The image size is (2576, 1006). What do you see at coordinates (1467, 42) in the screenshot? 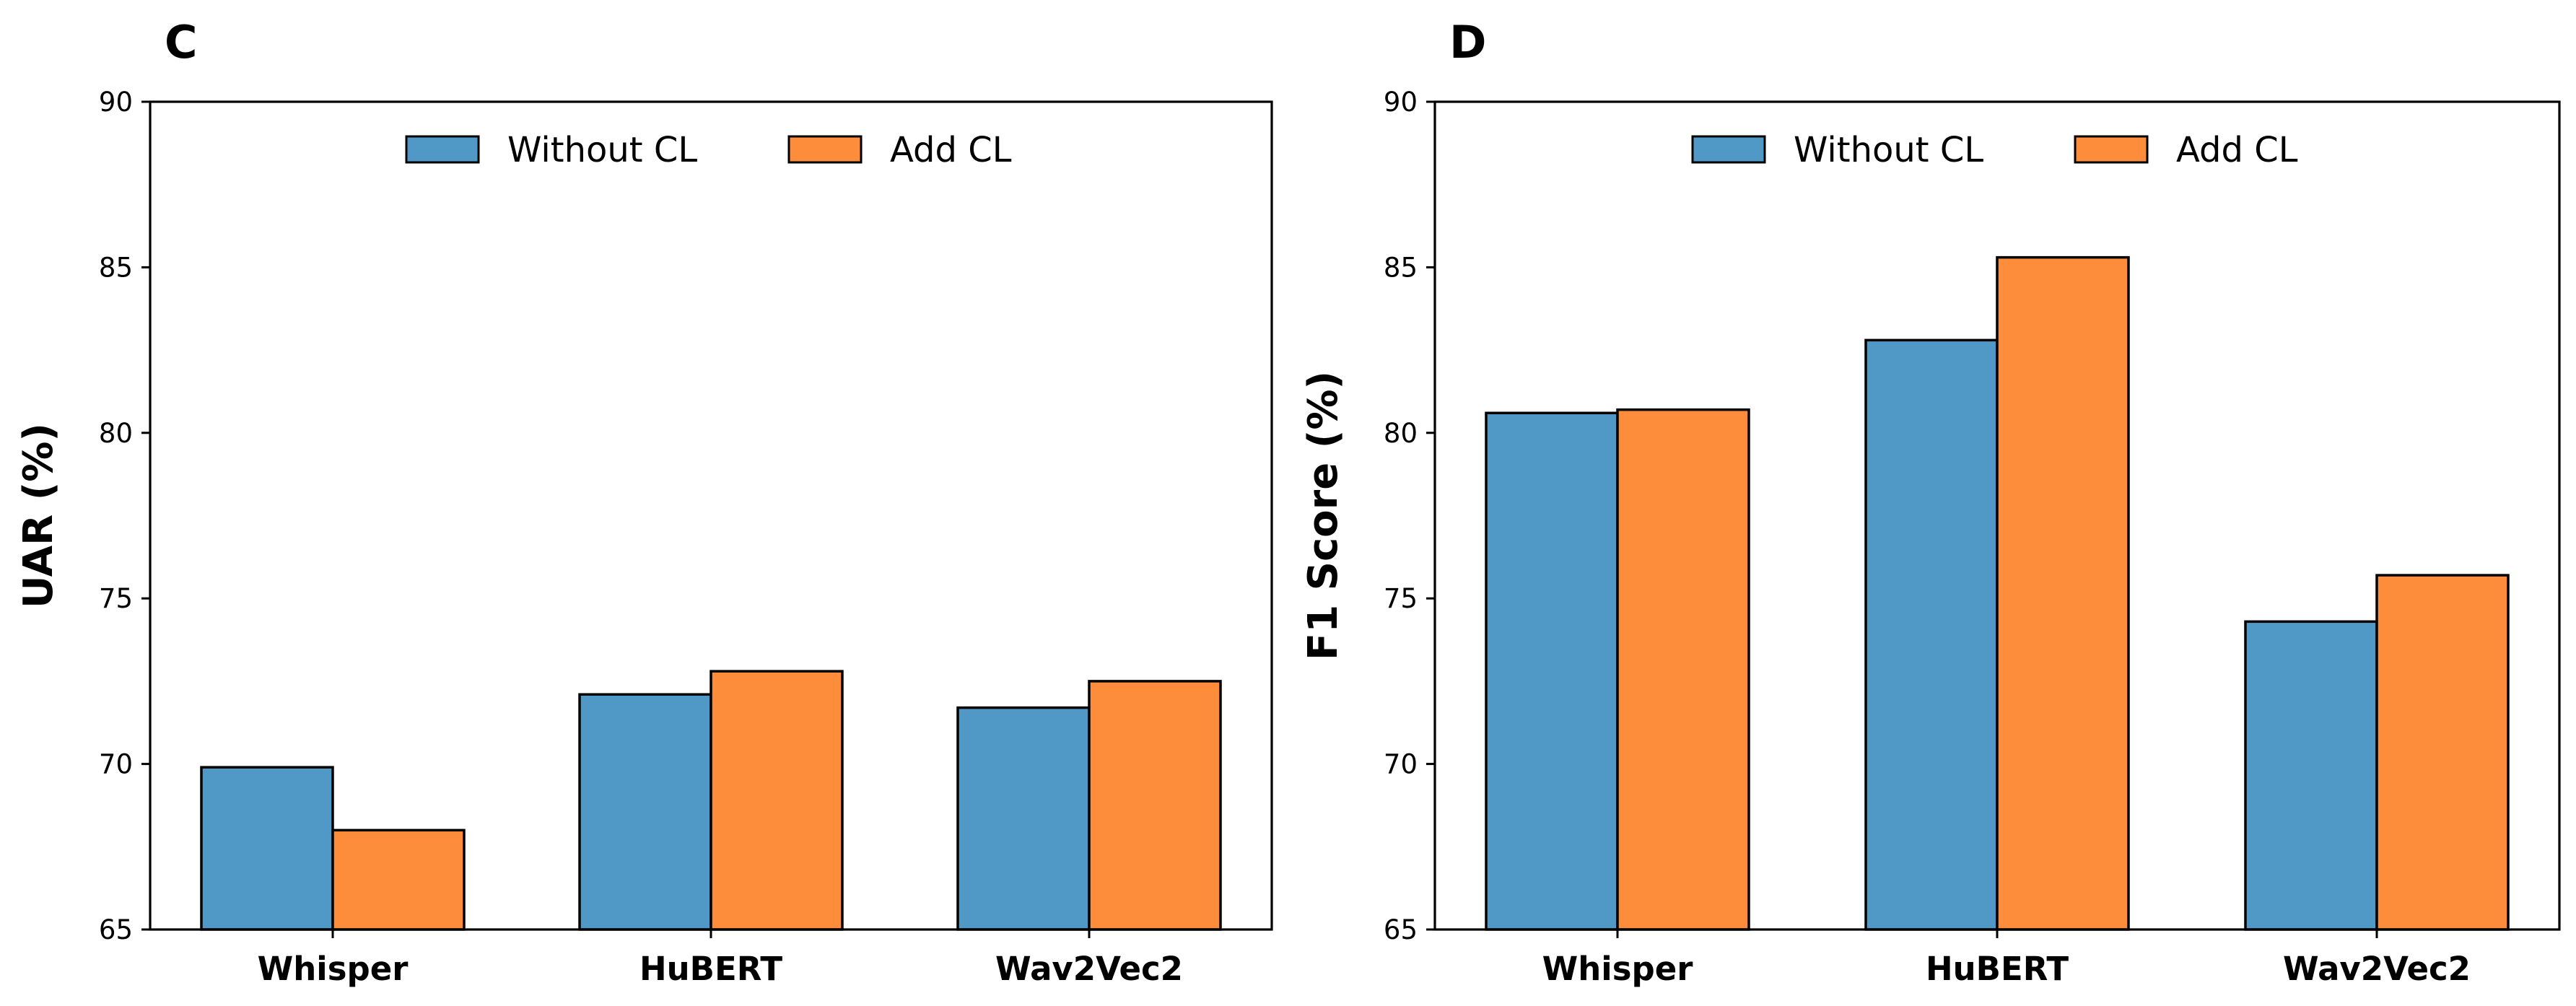
I see `panel-label: D` at bounding box center [1467, 42].